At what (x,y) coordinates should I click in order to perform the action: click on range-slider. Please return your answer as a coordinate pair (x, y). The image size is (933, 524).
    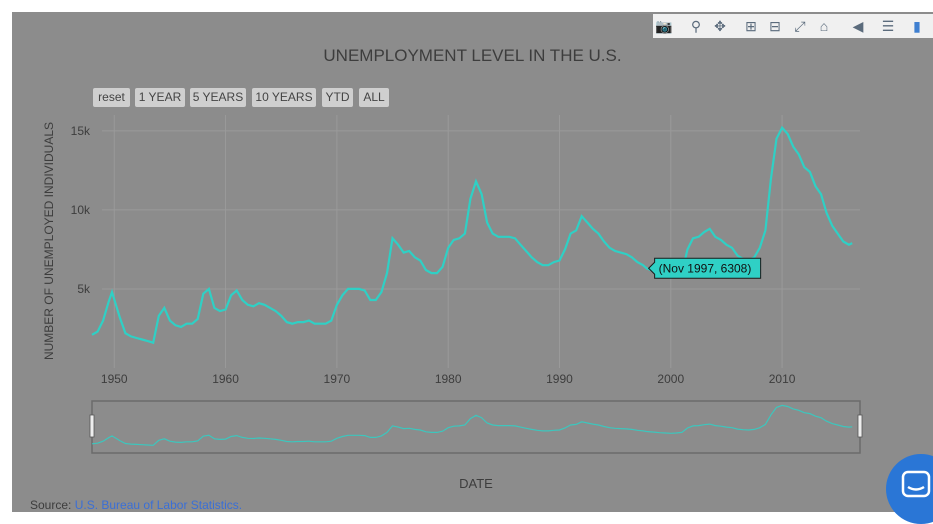
    Looking at the image, I should click on (476, 427).